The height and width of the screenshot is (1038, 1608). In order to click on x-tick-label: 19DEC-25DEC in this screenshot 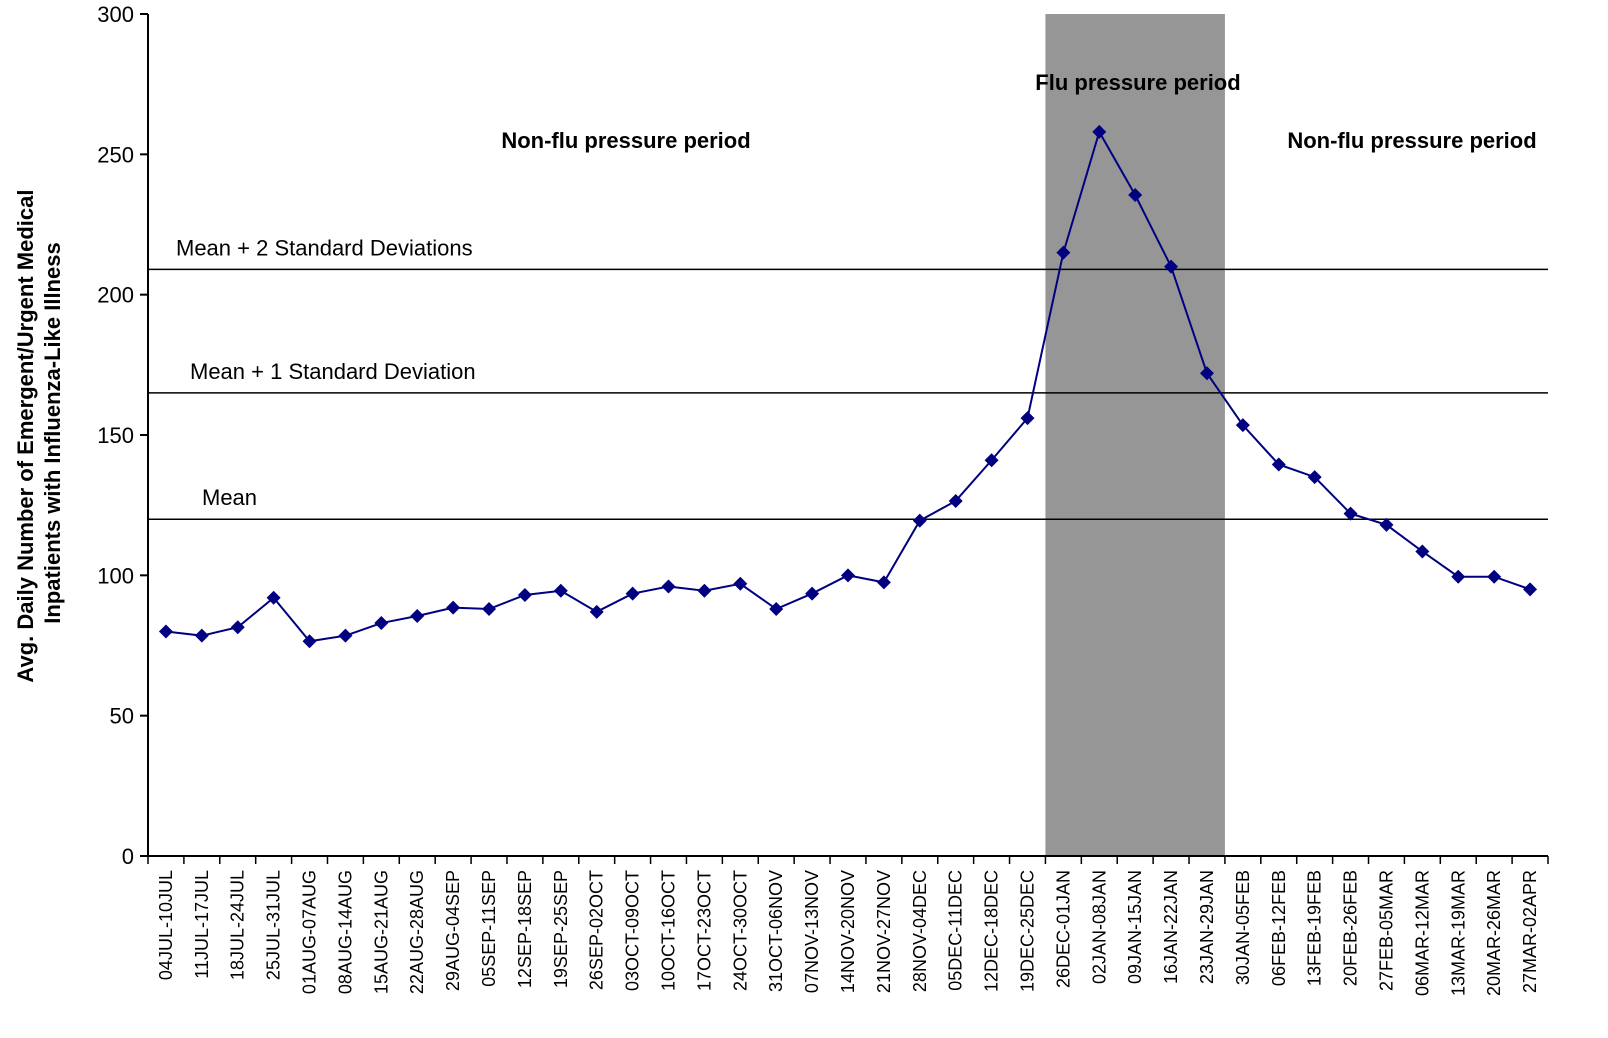, I will do `click(1027, 931)`.